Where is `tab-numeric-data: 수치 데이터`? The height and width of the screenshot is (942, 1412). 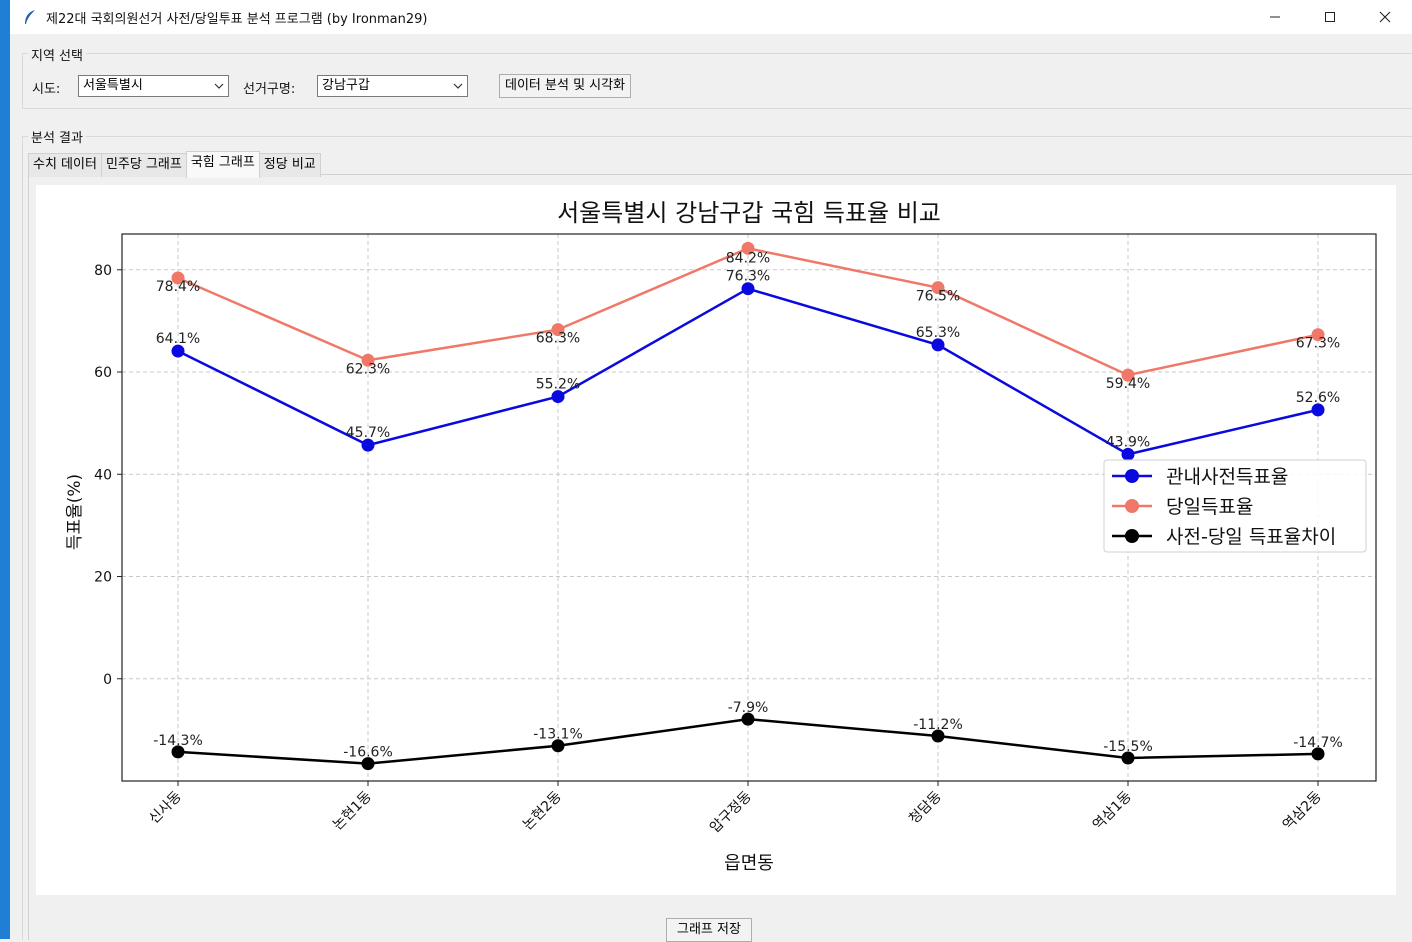 tab-numeric-data: 수치 데이터 is located at coordinates (65, 165).